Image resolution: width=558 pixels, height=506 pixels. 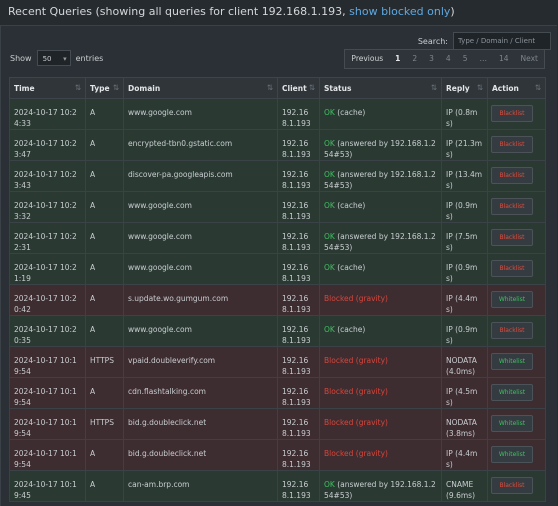 What do you see at coordinates (200, 393) in the screenshot?
I see `domain: cdn.flashtalking.com` at bounding box center [200, 393].